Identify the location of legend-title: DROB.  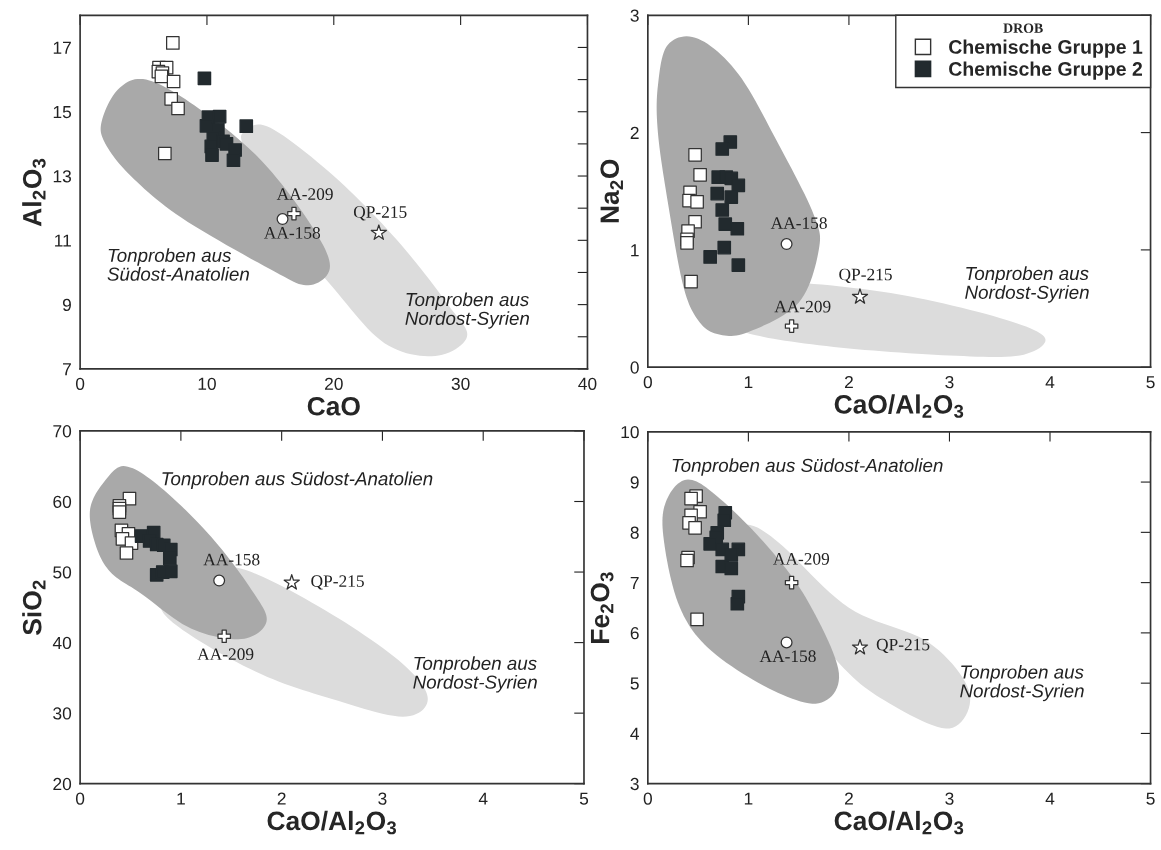
(1023, 28).